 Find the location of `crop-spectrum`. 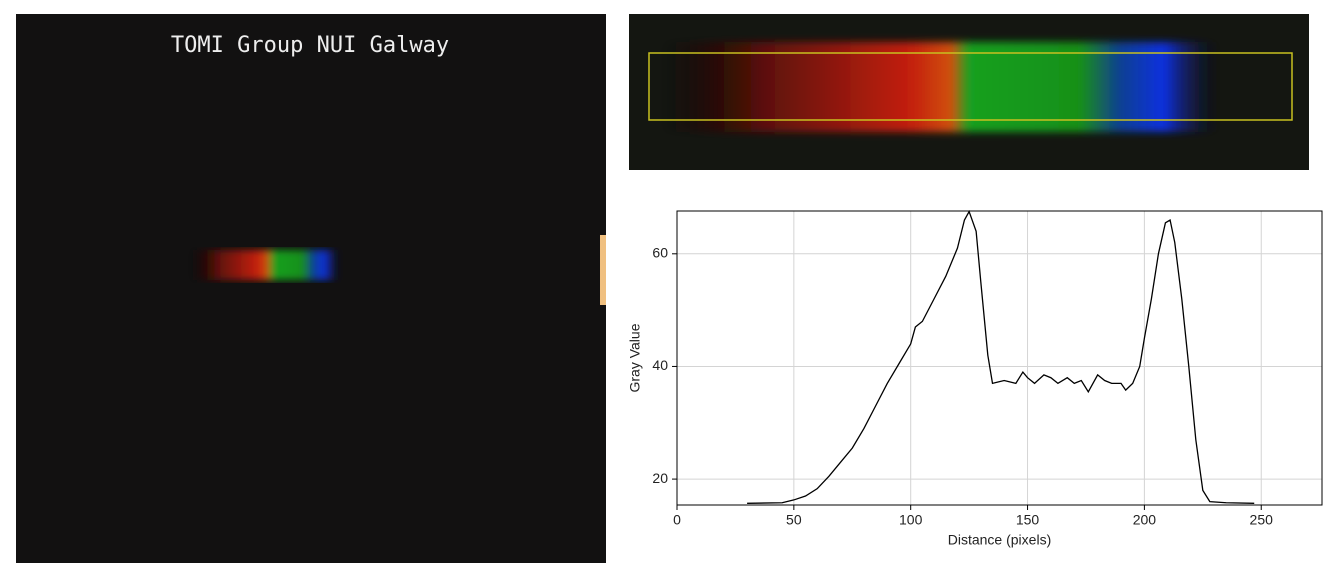

crop-spectrum is located at coordinates (940, 87).